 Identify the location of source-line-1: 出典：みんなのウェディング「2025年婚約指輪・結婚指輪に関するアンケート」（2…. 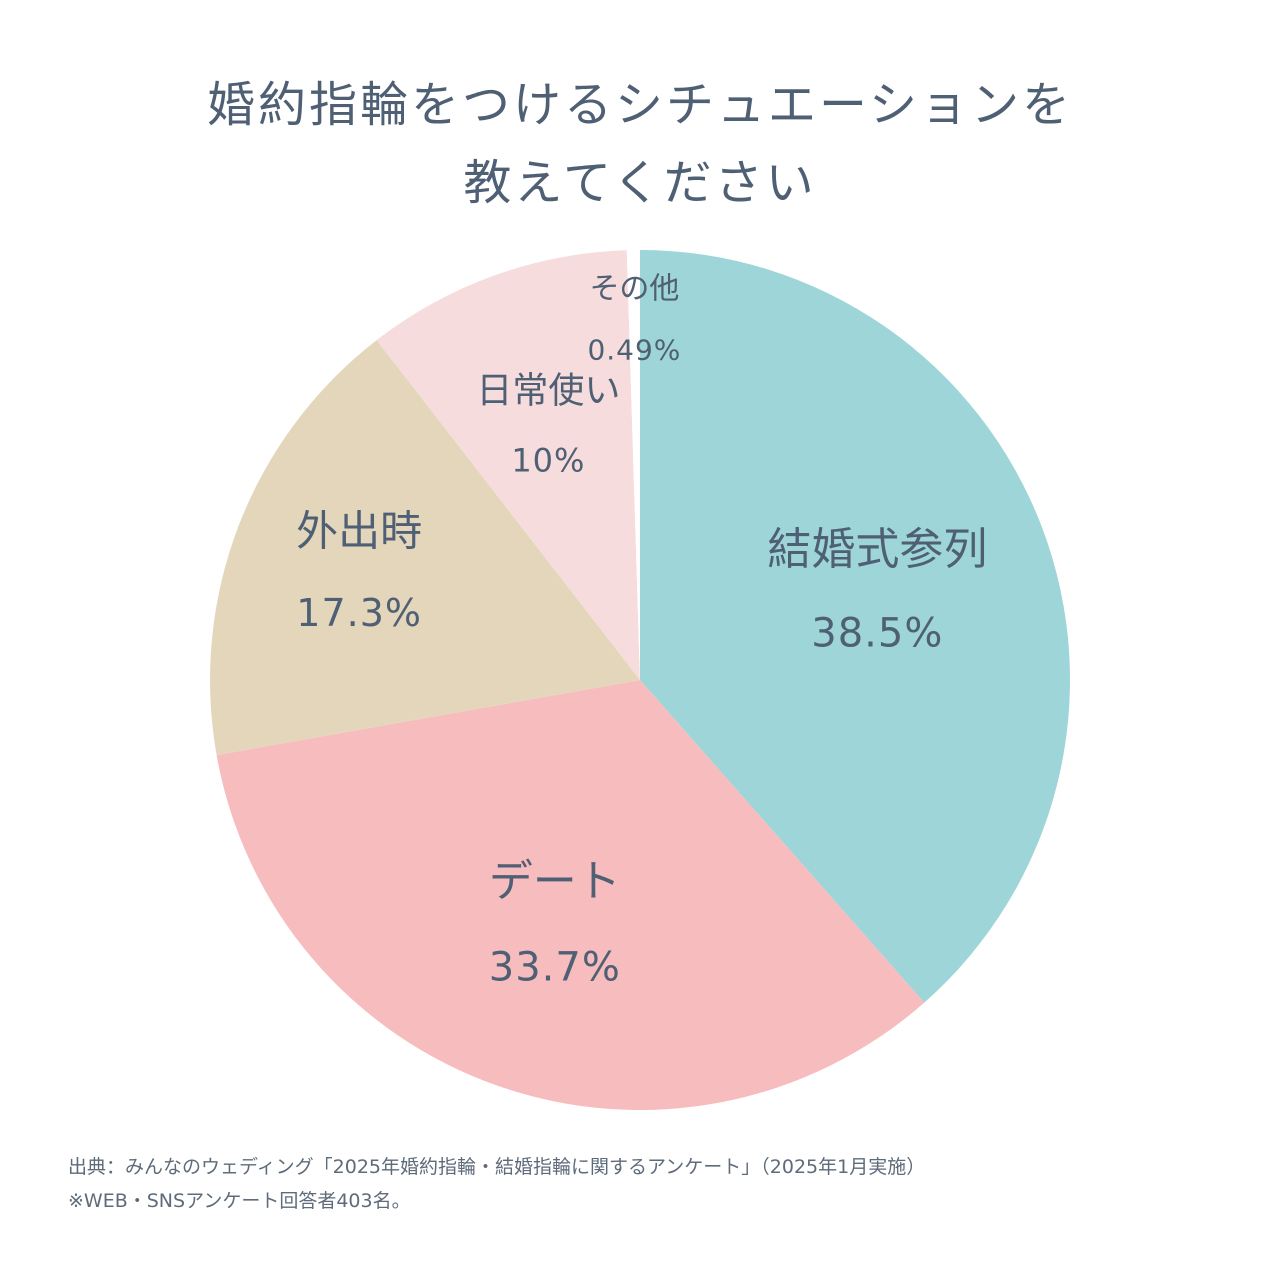
(497, 1167).